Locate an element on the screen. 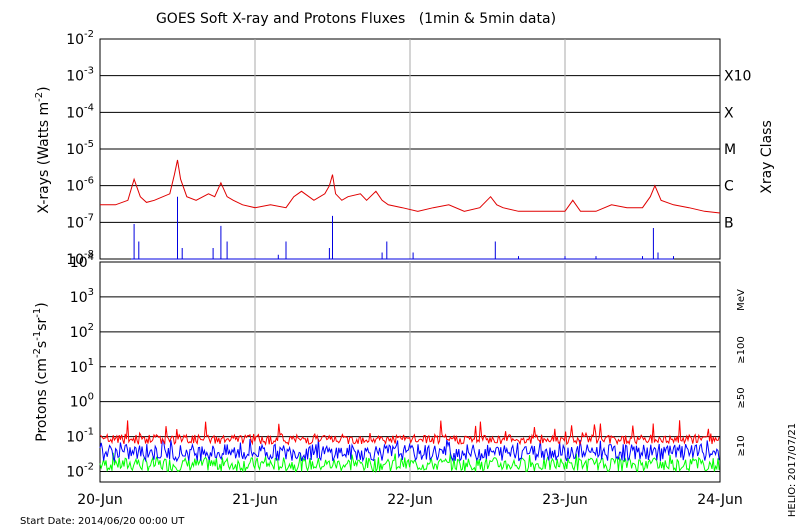  xray-class-label: B is located at coordinates (729, 223).